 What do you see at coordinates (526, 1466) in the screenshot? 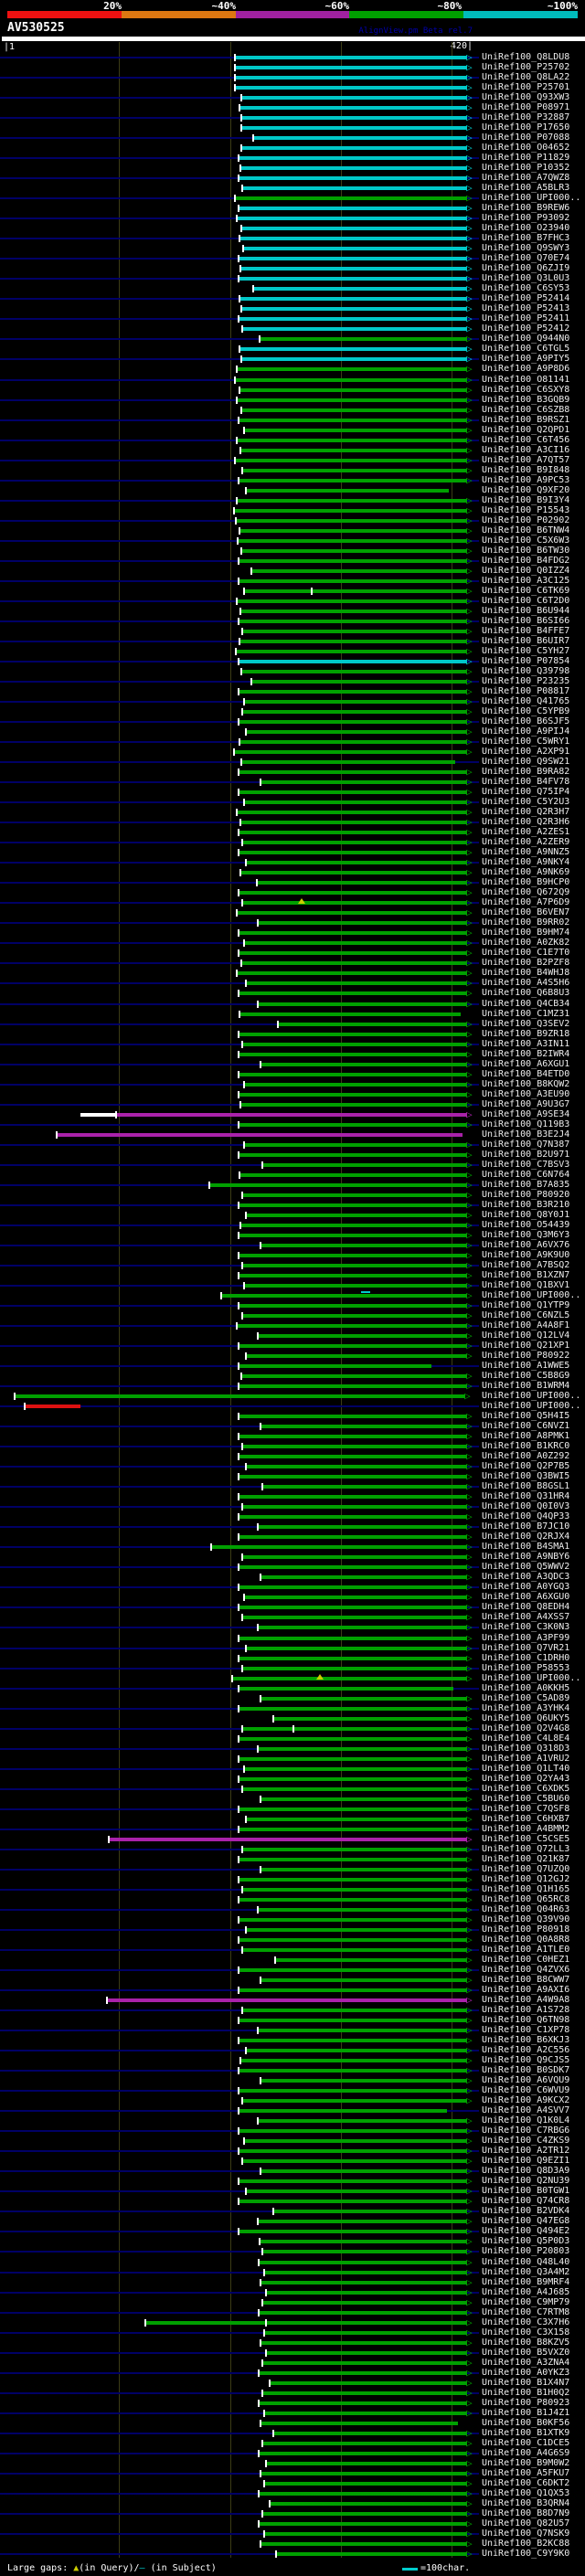
I see `hit-label: UniRef100_Q2P7B5` at bounding box center [526, 1466].